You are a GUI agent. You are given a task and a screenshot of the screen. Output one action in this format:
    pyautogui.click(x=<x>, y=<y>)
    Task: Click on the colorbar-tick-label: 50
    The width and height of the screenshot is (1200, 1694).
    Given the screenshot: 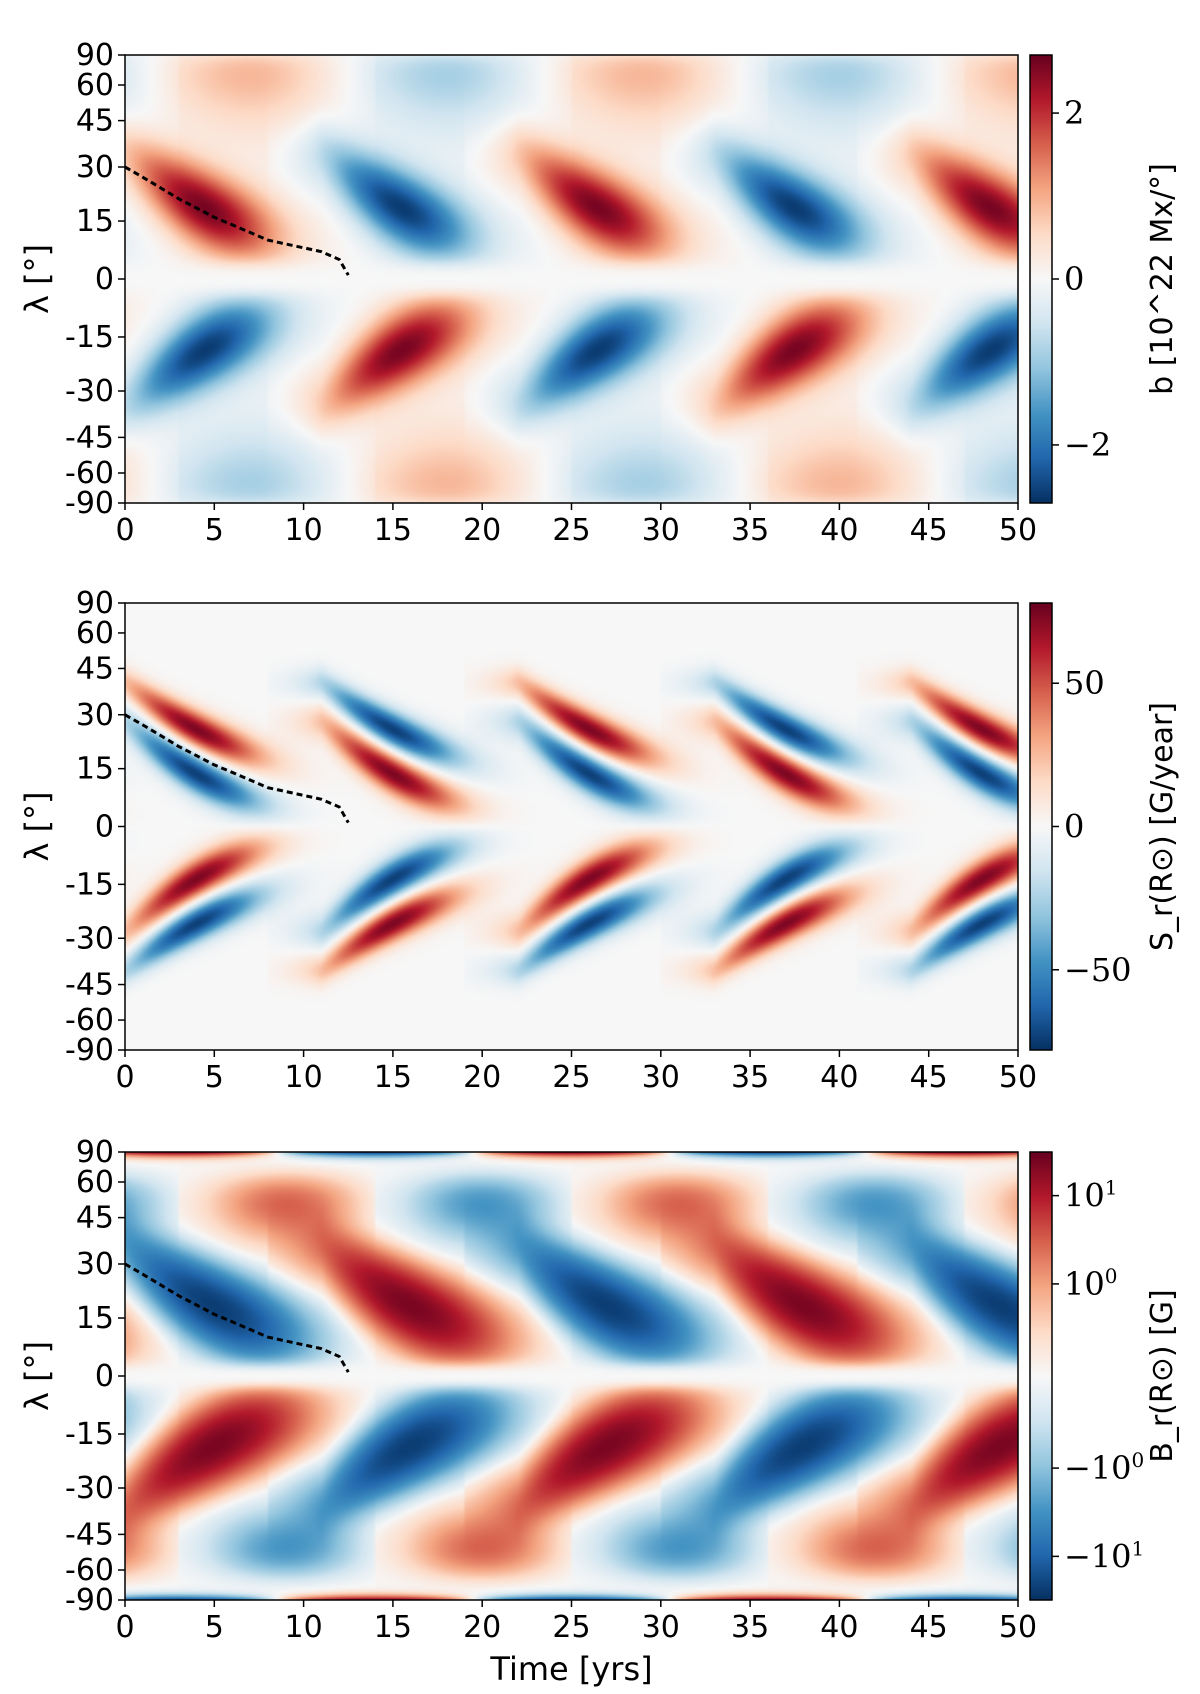 What is the action you would take?
    pyautogui.click(x=1084, y=683)
    